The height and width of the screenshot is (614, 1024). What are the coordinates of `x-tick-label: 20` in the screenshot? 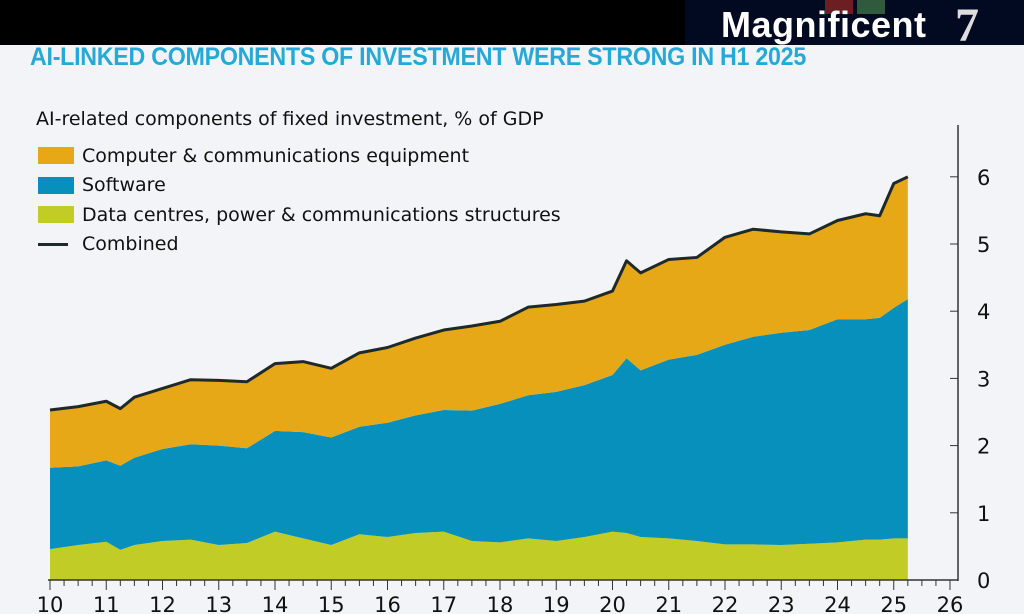 It's located at (612, 603).